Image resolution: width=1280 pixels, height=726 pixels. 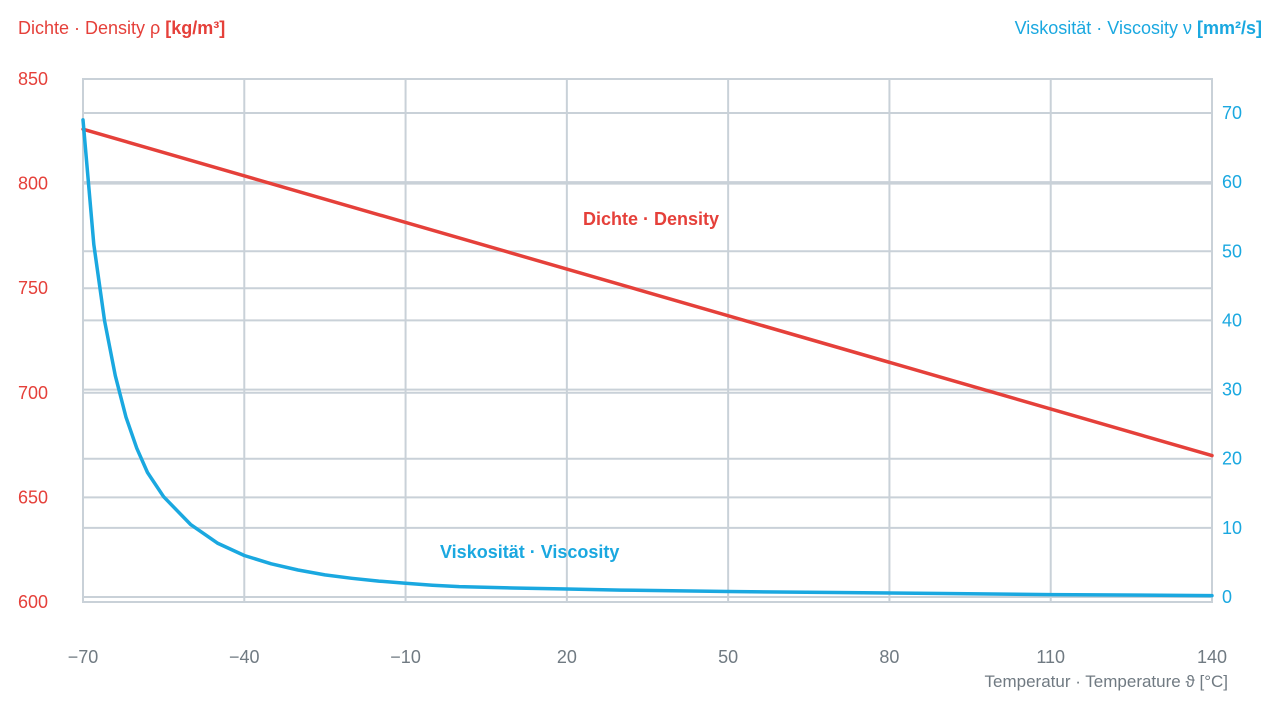 What do you see at coordinates (1232, 390) in the screenshot?
I see `y-right-tick-label: 30` at bounding box center [1232, 390].